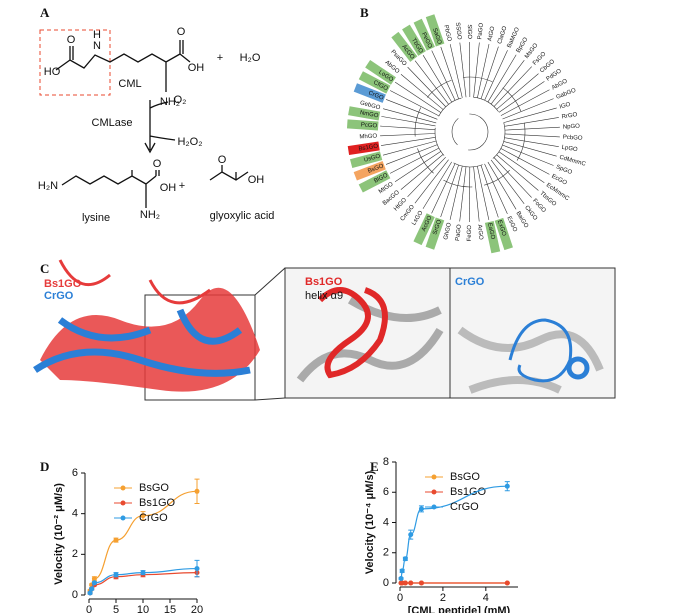 The image size is (685, 613). I want to click on leaf-label: RrGO, so click(569, 116).